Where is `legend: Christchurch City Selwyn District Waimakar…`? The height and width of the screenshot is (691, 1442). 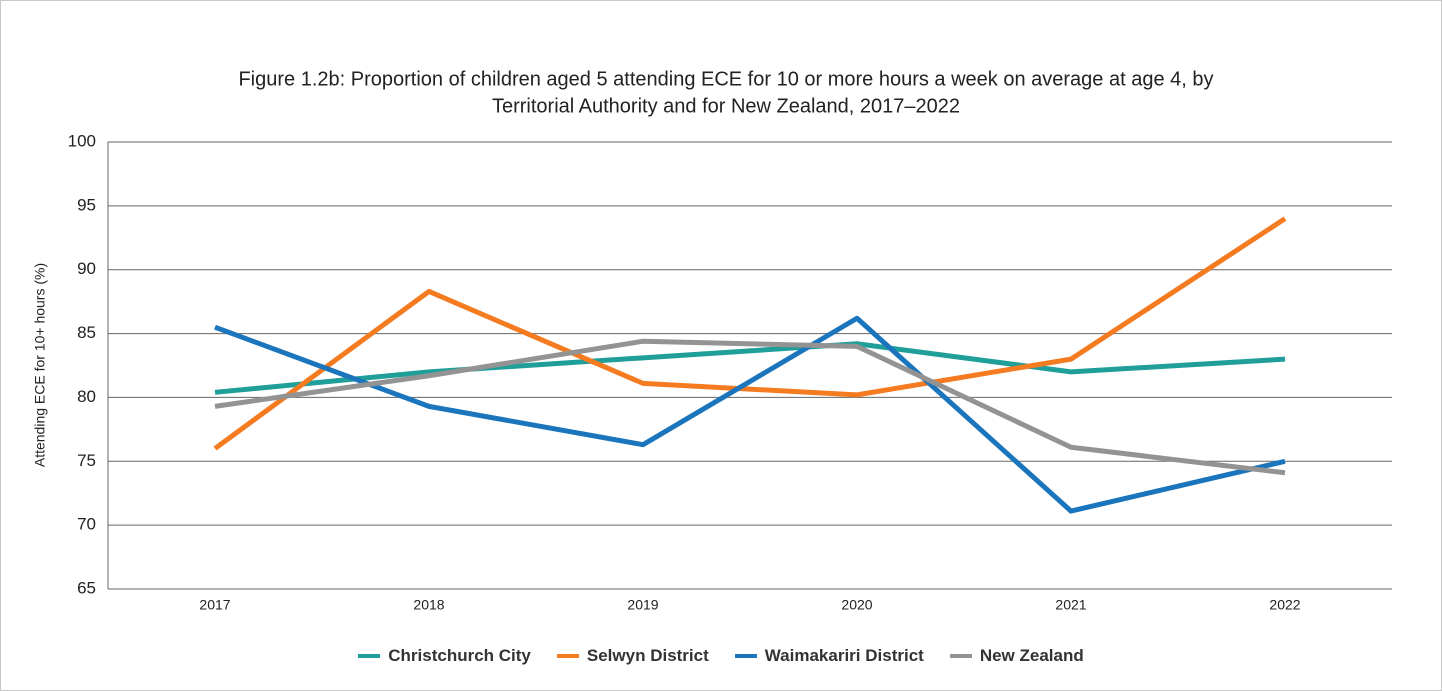
legend: Christchurch City Selwyn District Waimakar… is located at coordinates (721, 656).